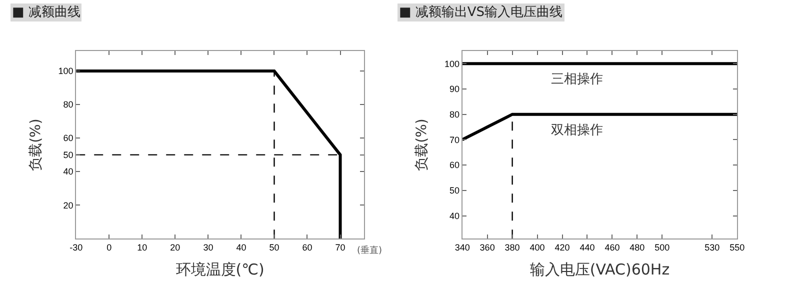 Image resolution: width=790 pixels, height=291 pixels. Describe the element at coordinates (600, 269) in the screenshot. I see `x-axis-title: 输入电压(VAC)60Hz` at that location.